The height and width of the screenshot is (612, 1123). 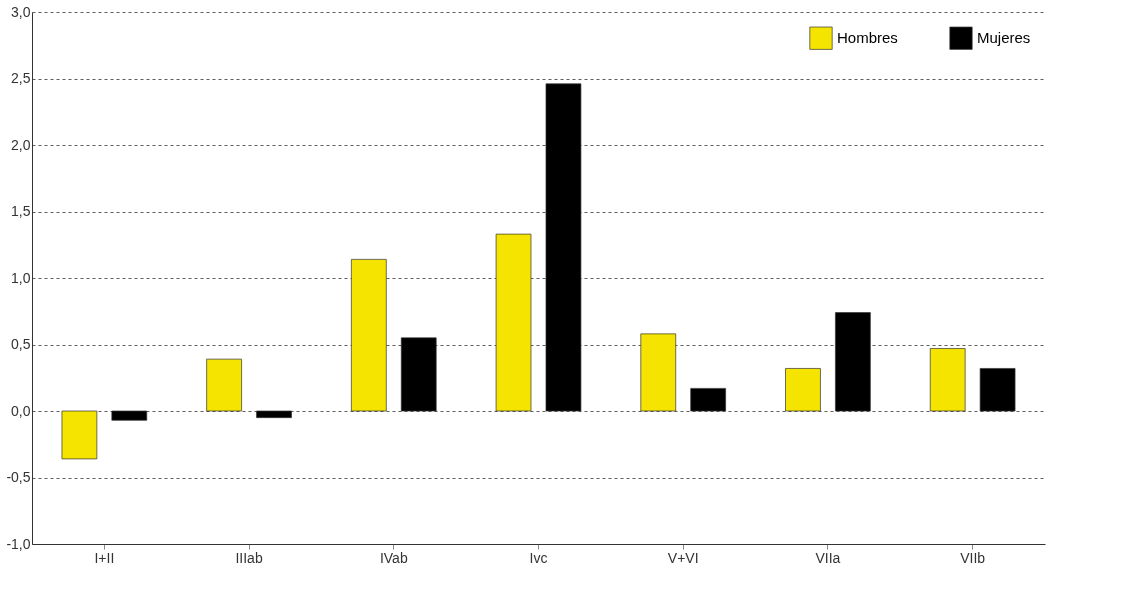 I want to click on x-tick-label: Ivc, so click(x=538, y=557).